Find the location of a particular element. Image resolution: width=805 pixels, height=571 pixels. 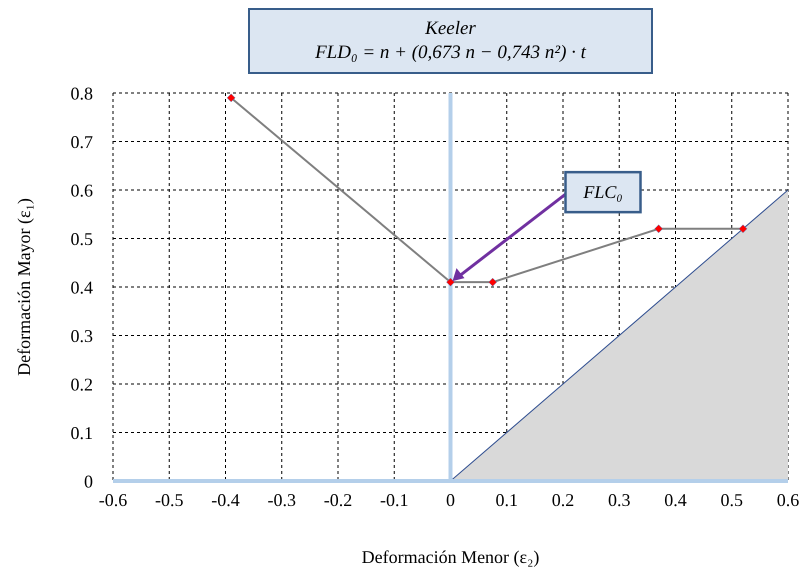

x-tick-label: 0.6 is located at coordinates (788, 500).